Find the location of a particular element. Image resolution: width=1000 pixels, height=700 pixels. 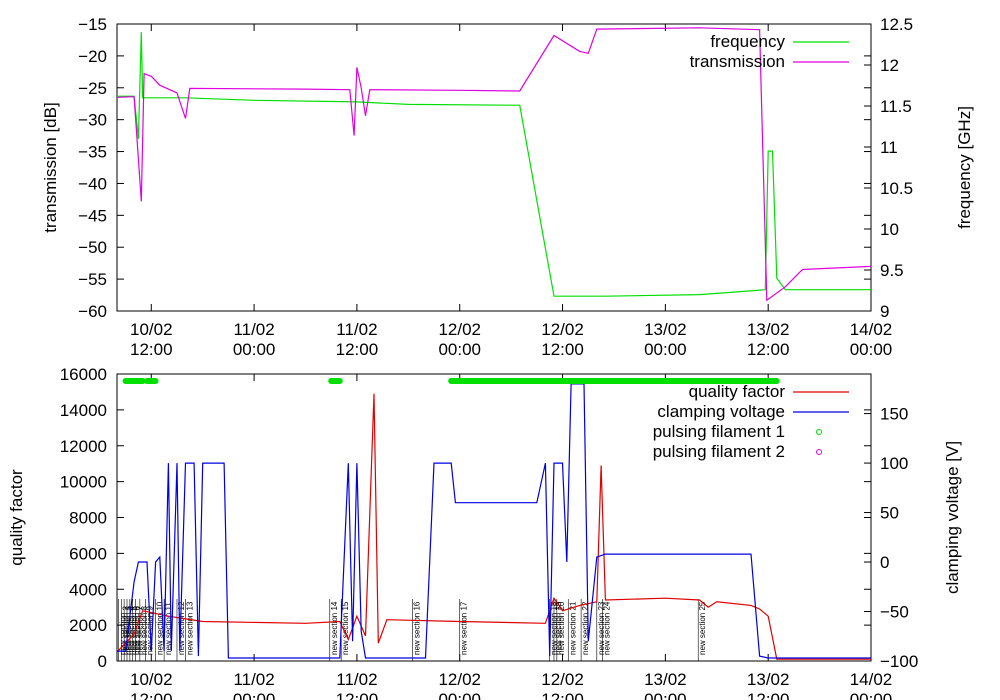

section-annotation: new section 22 is located at coordinates (585, 628).